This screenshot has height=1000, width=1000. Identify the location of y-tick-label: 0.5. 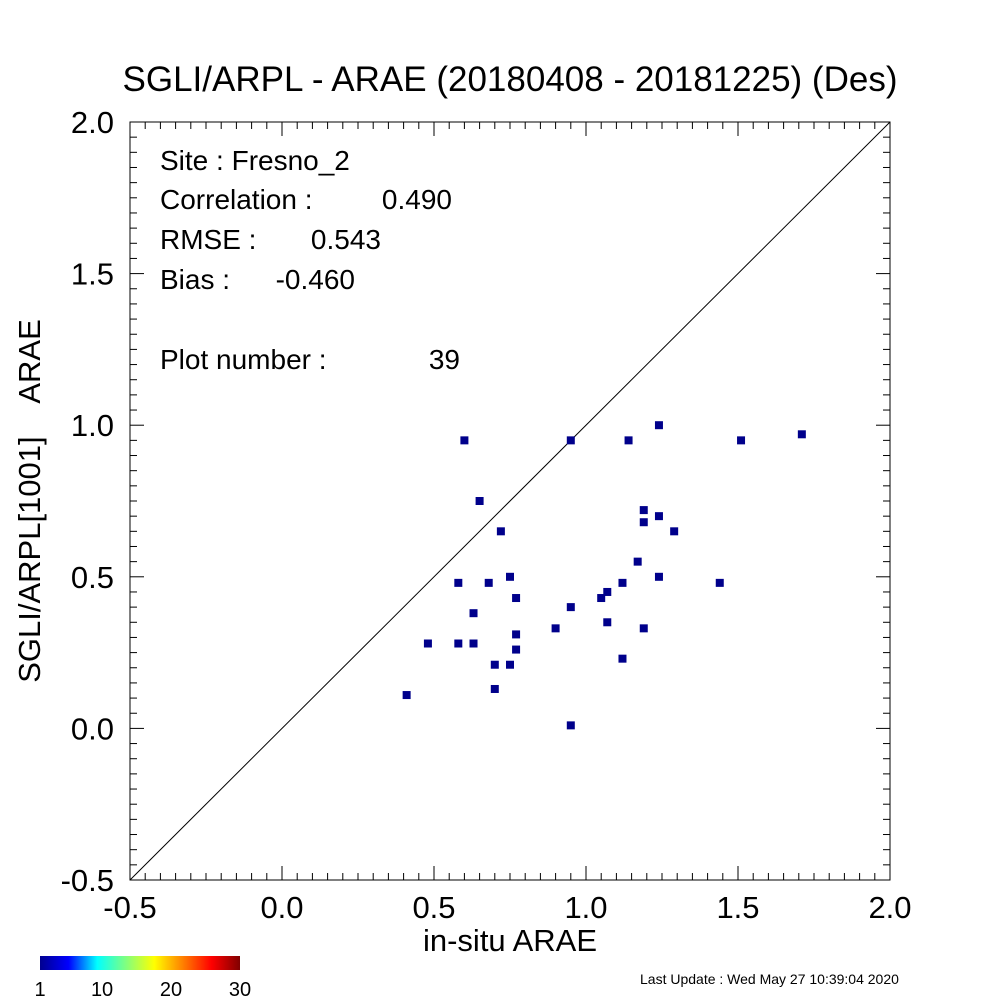
(92, 577).